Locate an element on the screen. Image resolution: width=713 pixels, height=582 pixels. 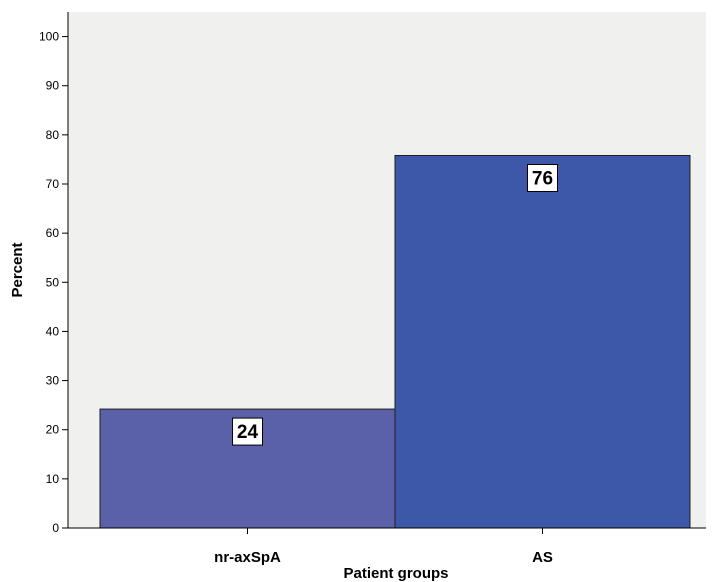
y-axis: 0 10 20 30 40 50 60 70 80 90 100 is located at coordinates (54, 273).